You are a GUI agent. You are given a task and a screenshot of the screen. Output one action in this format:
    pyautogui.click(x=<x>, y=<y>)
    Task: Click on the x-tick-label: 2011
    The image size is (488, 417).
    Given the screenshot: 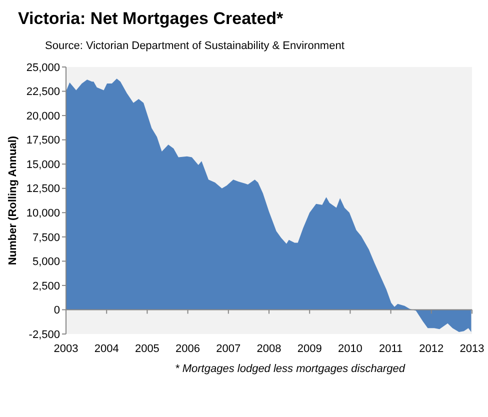 What is the action you would take?
    pyautogui.click(x=390, y=349)
    